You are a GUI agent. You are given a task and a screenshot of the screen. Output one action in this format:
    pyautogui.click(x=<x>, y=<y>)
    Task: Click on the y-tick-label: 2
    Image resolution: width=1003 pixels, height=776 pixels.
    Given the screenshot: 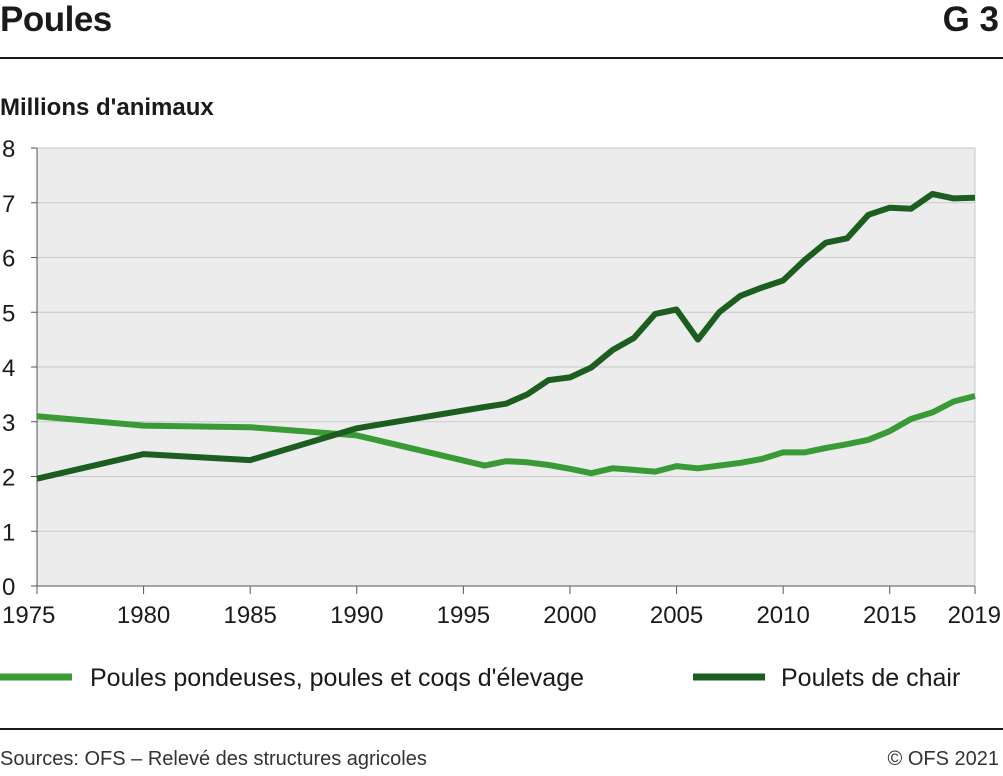 What is the action you would take?
    pyautogui.click(x=8, y=478)
    